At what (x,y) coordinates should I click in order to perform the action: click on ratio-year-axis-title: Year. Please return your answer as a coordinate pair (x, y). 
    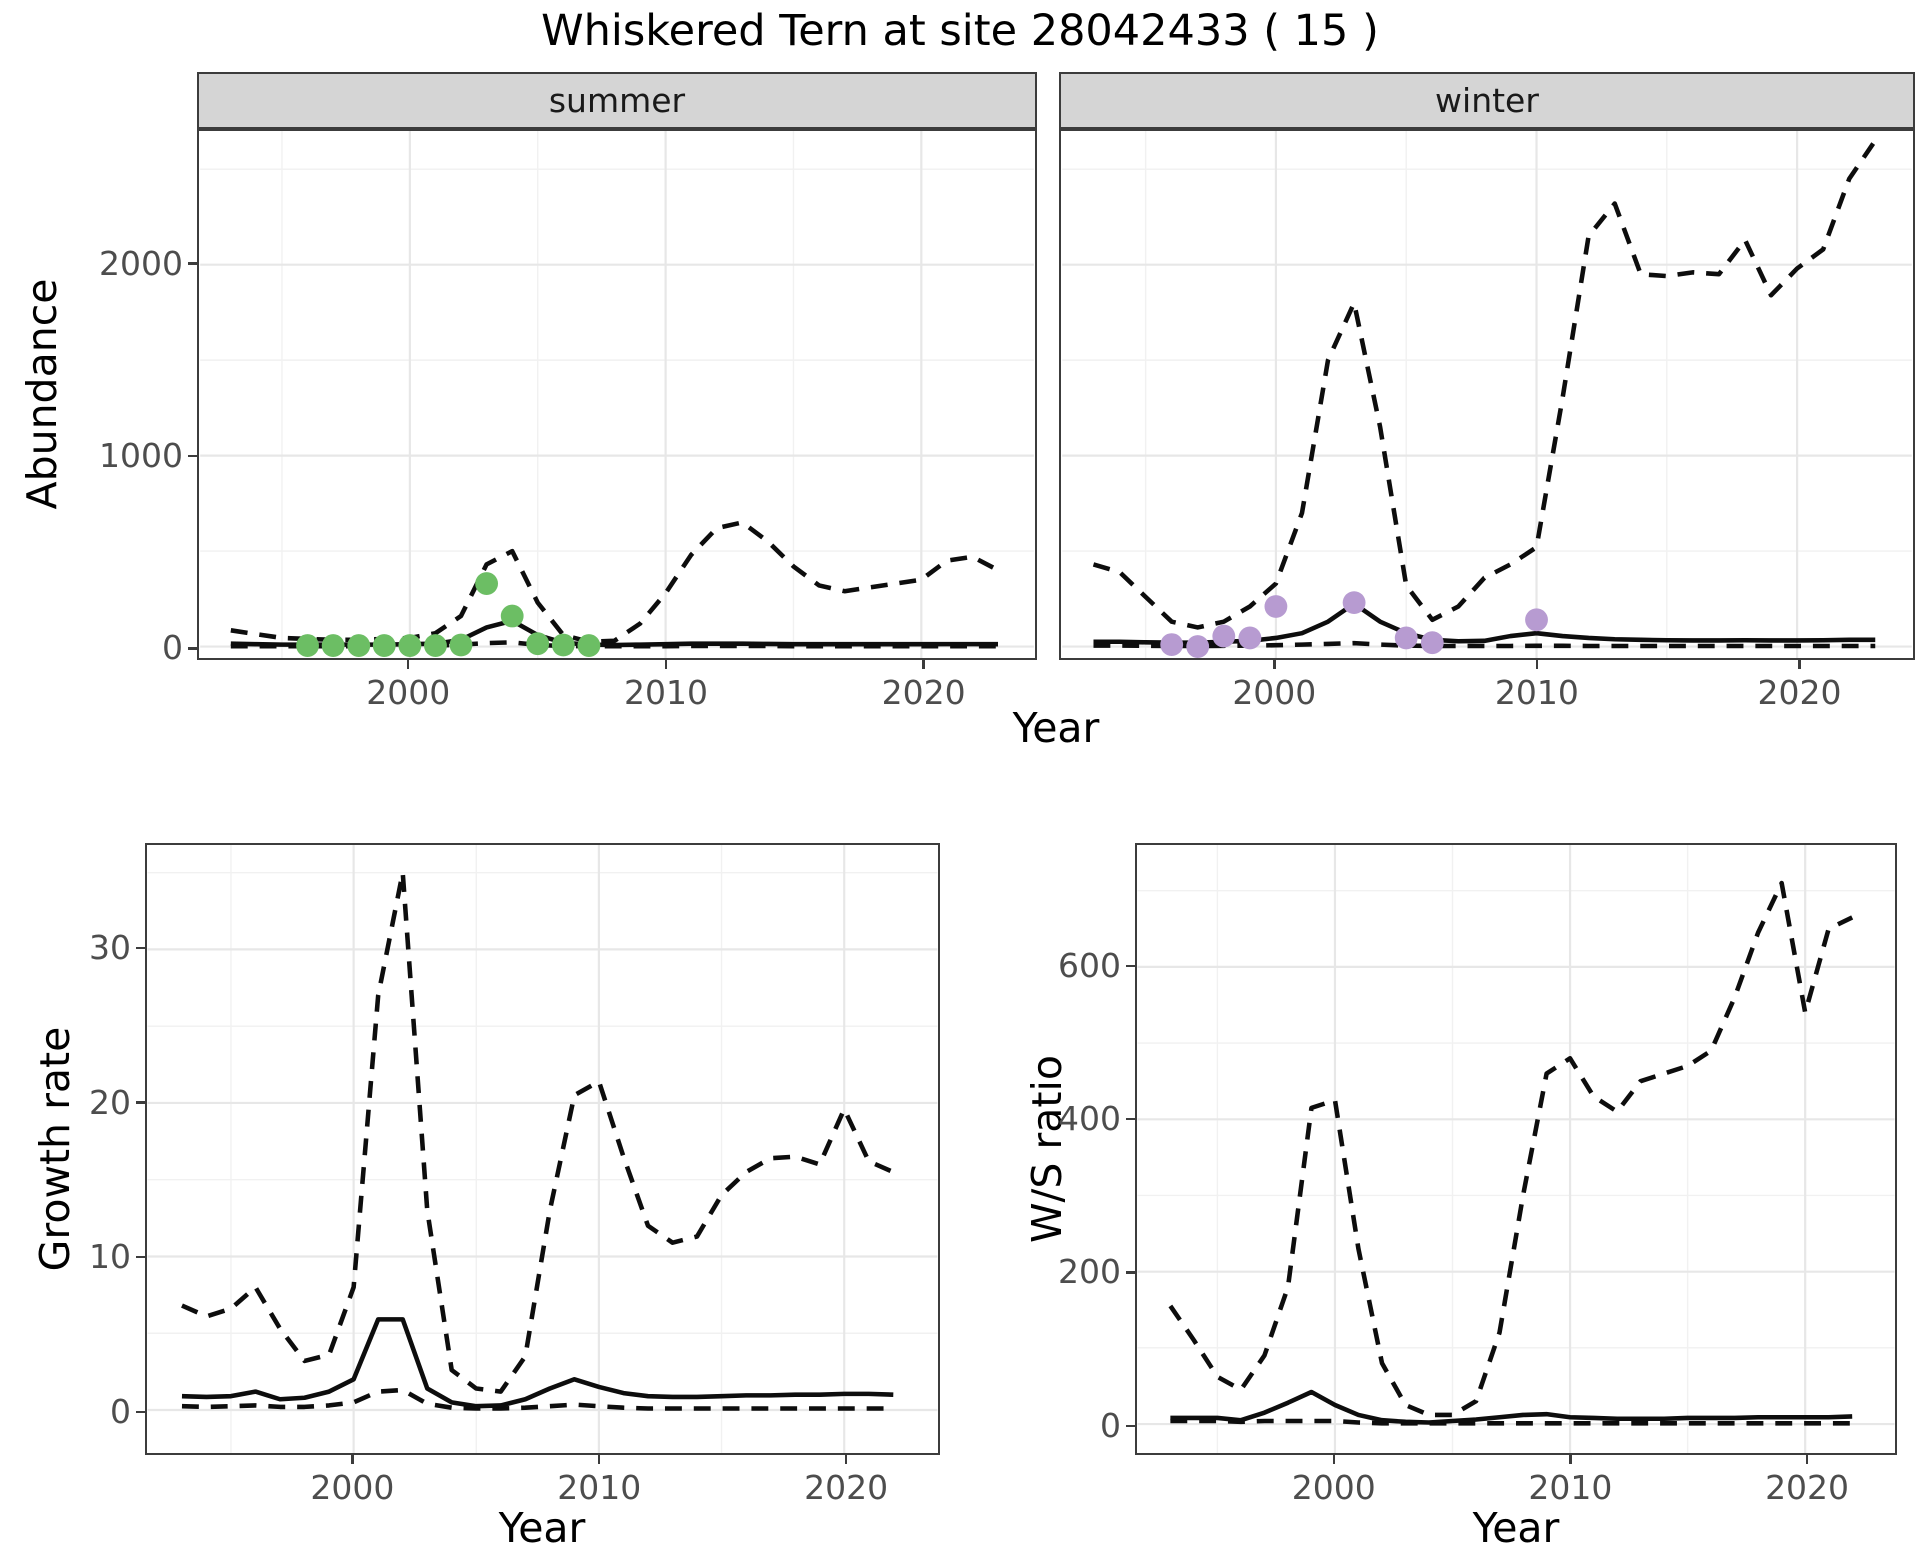
    Looking at the image, I should click on (1516, 1528).